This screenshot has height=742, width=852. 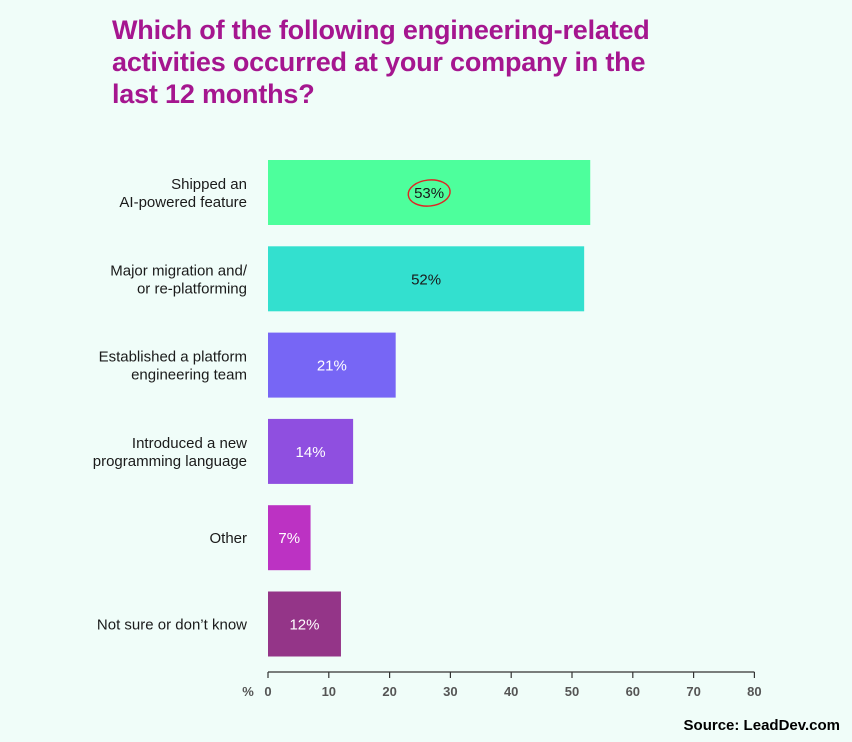 I want to click on x-tick-label: 0, so click(x=267, y=691).